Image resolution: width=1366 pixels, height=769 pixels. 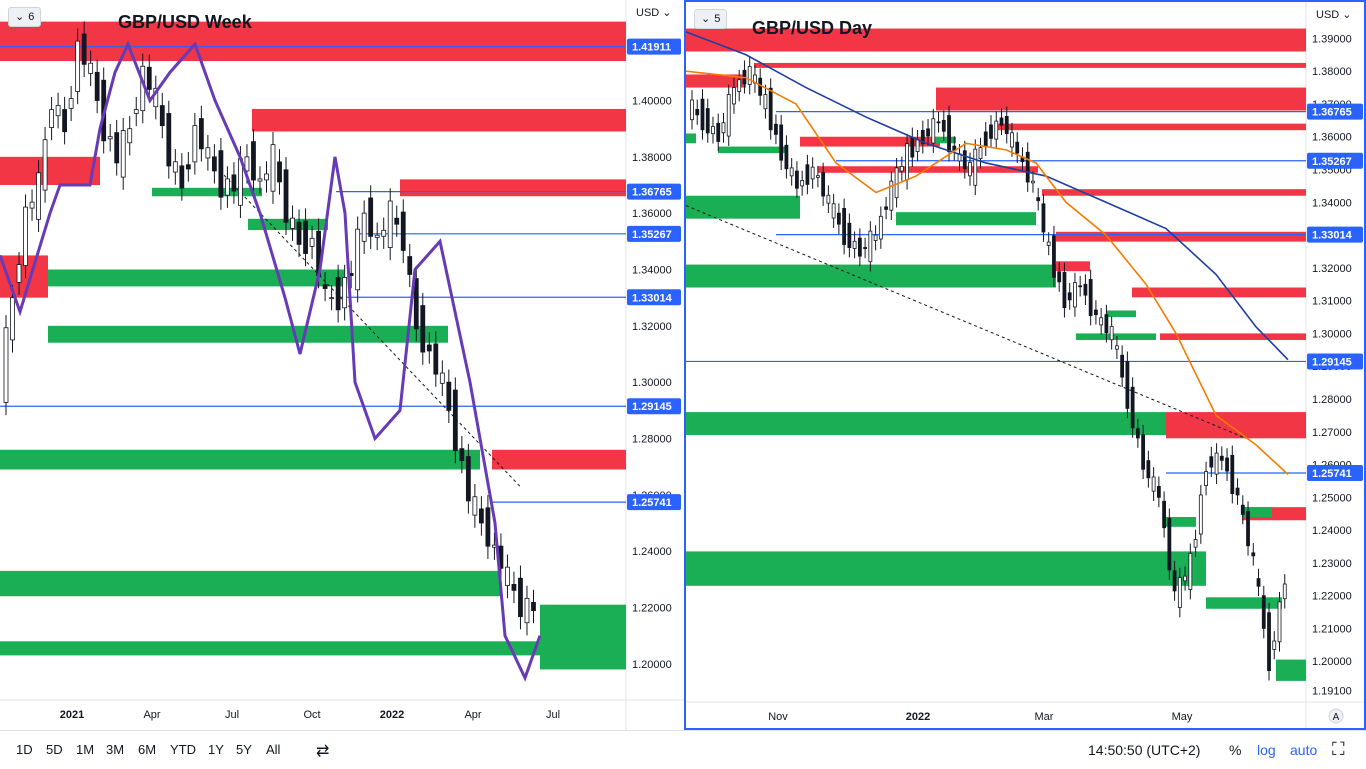 What do you see at coordinates (323, 751) in the screenshot?
I see `compare-calendar-icon: ⇄` at bounding box center [323, 751].